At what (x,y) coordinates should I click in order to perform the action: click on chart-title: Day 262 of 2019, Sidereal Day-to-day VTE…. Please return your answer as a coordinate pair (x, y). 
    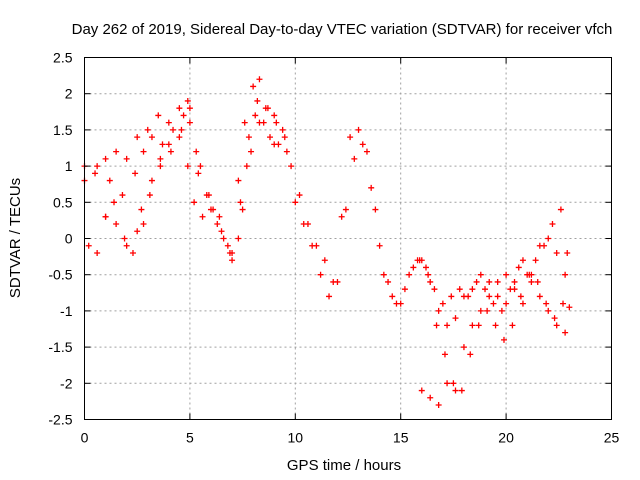
    Looking at the image, I should click on (342, 29).